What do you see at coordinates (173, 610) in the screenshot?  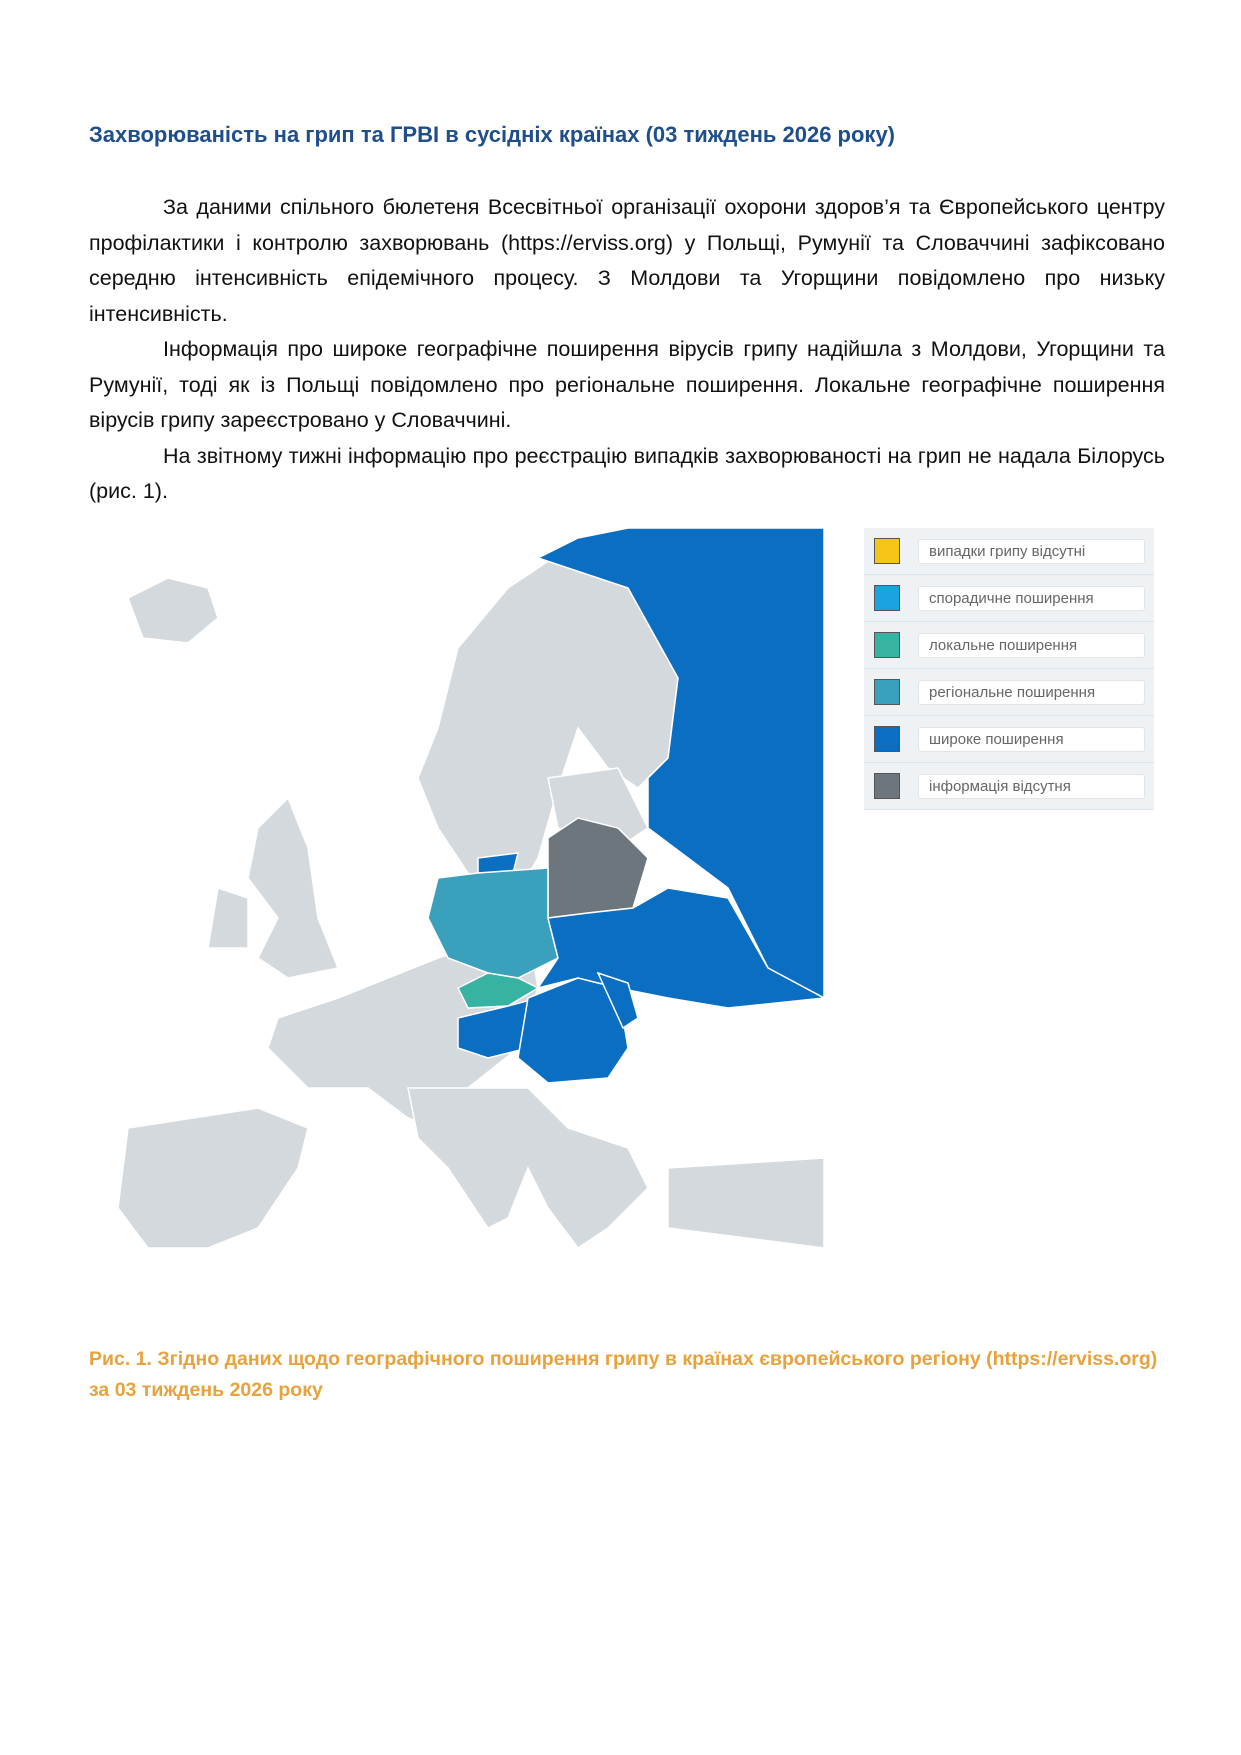 I see `map-iceland` at bounding box center [173, 610].